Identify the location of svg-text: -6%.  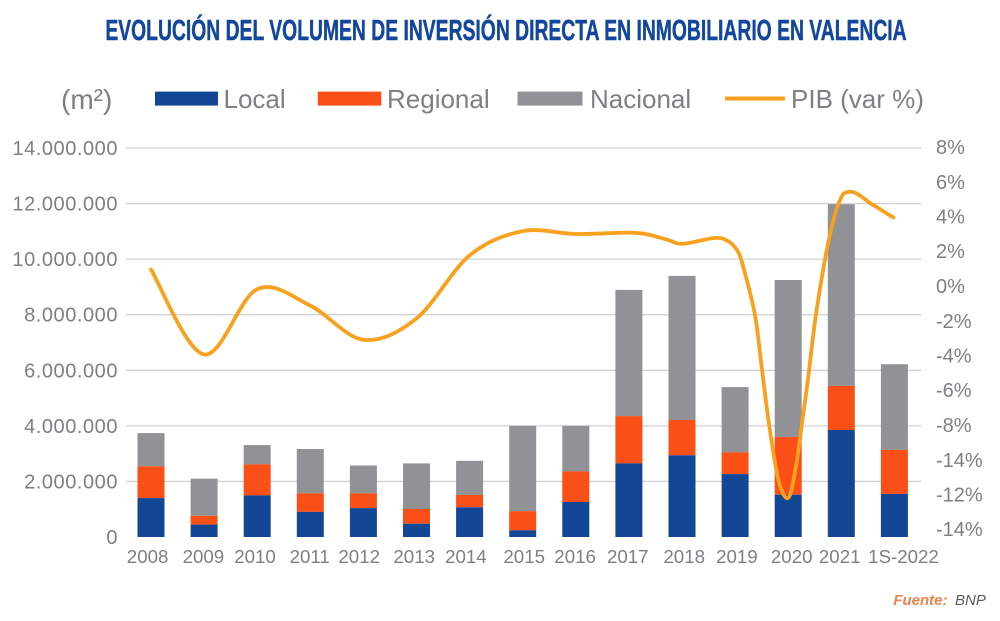
(954, 391).